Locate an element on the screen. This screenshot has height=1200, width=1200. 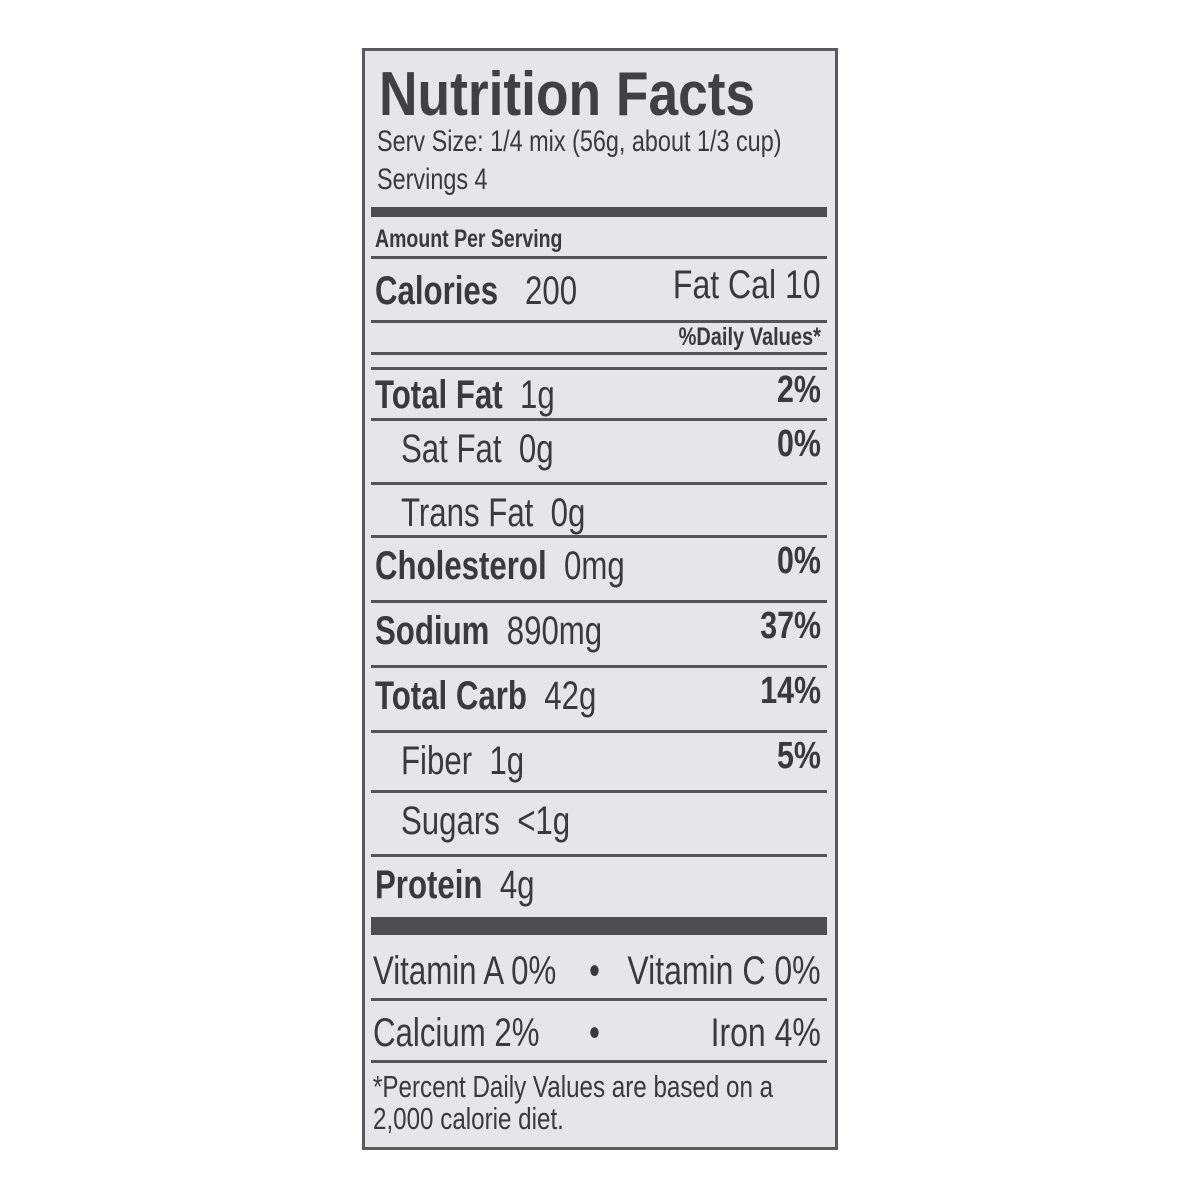
label-title: Nutrition Facts is located at coordinates (567, 94).